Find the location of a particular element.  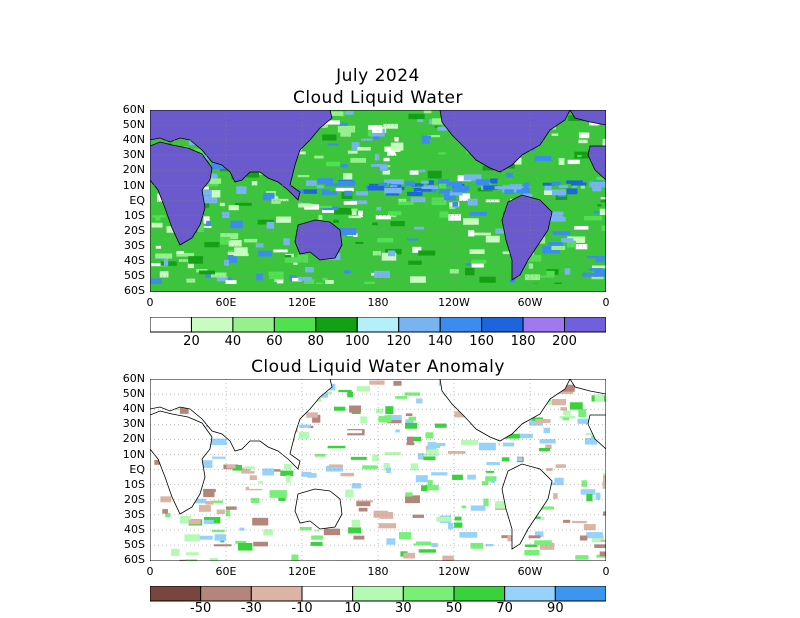

map1-lon-label: 120W is located at coordinates (454, 302).